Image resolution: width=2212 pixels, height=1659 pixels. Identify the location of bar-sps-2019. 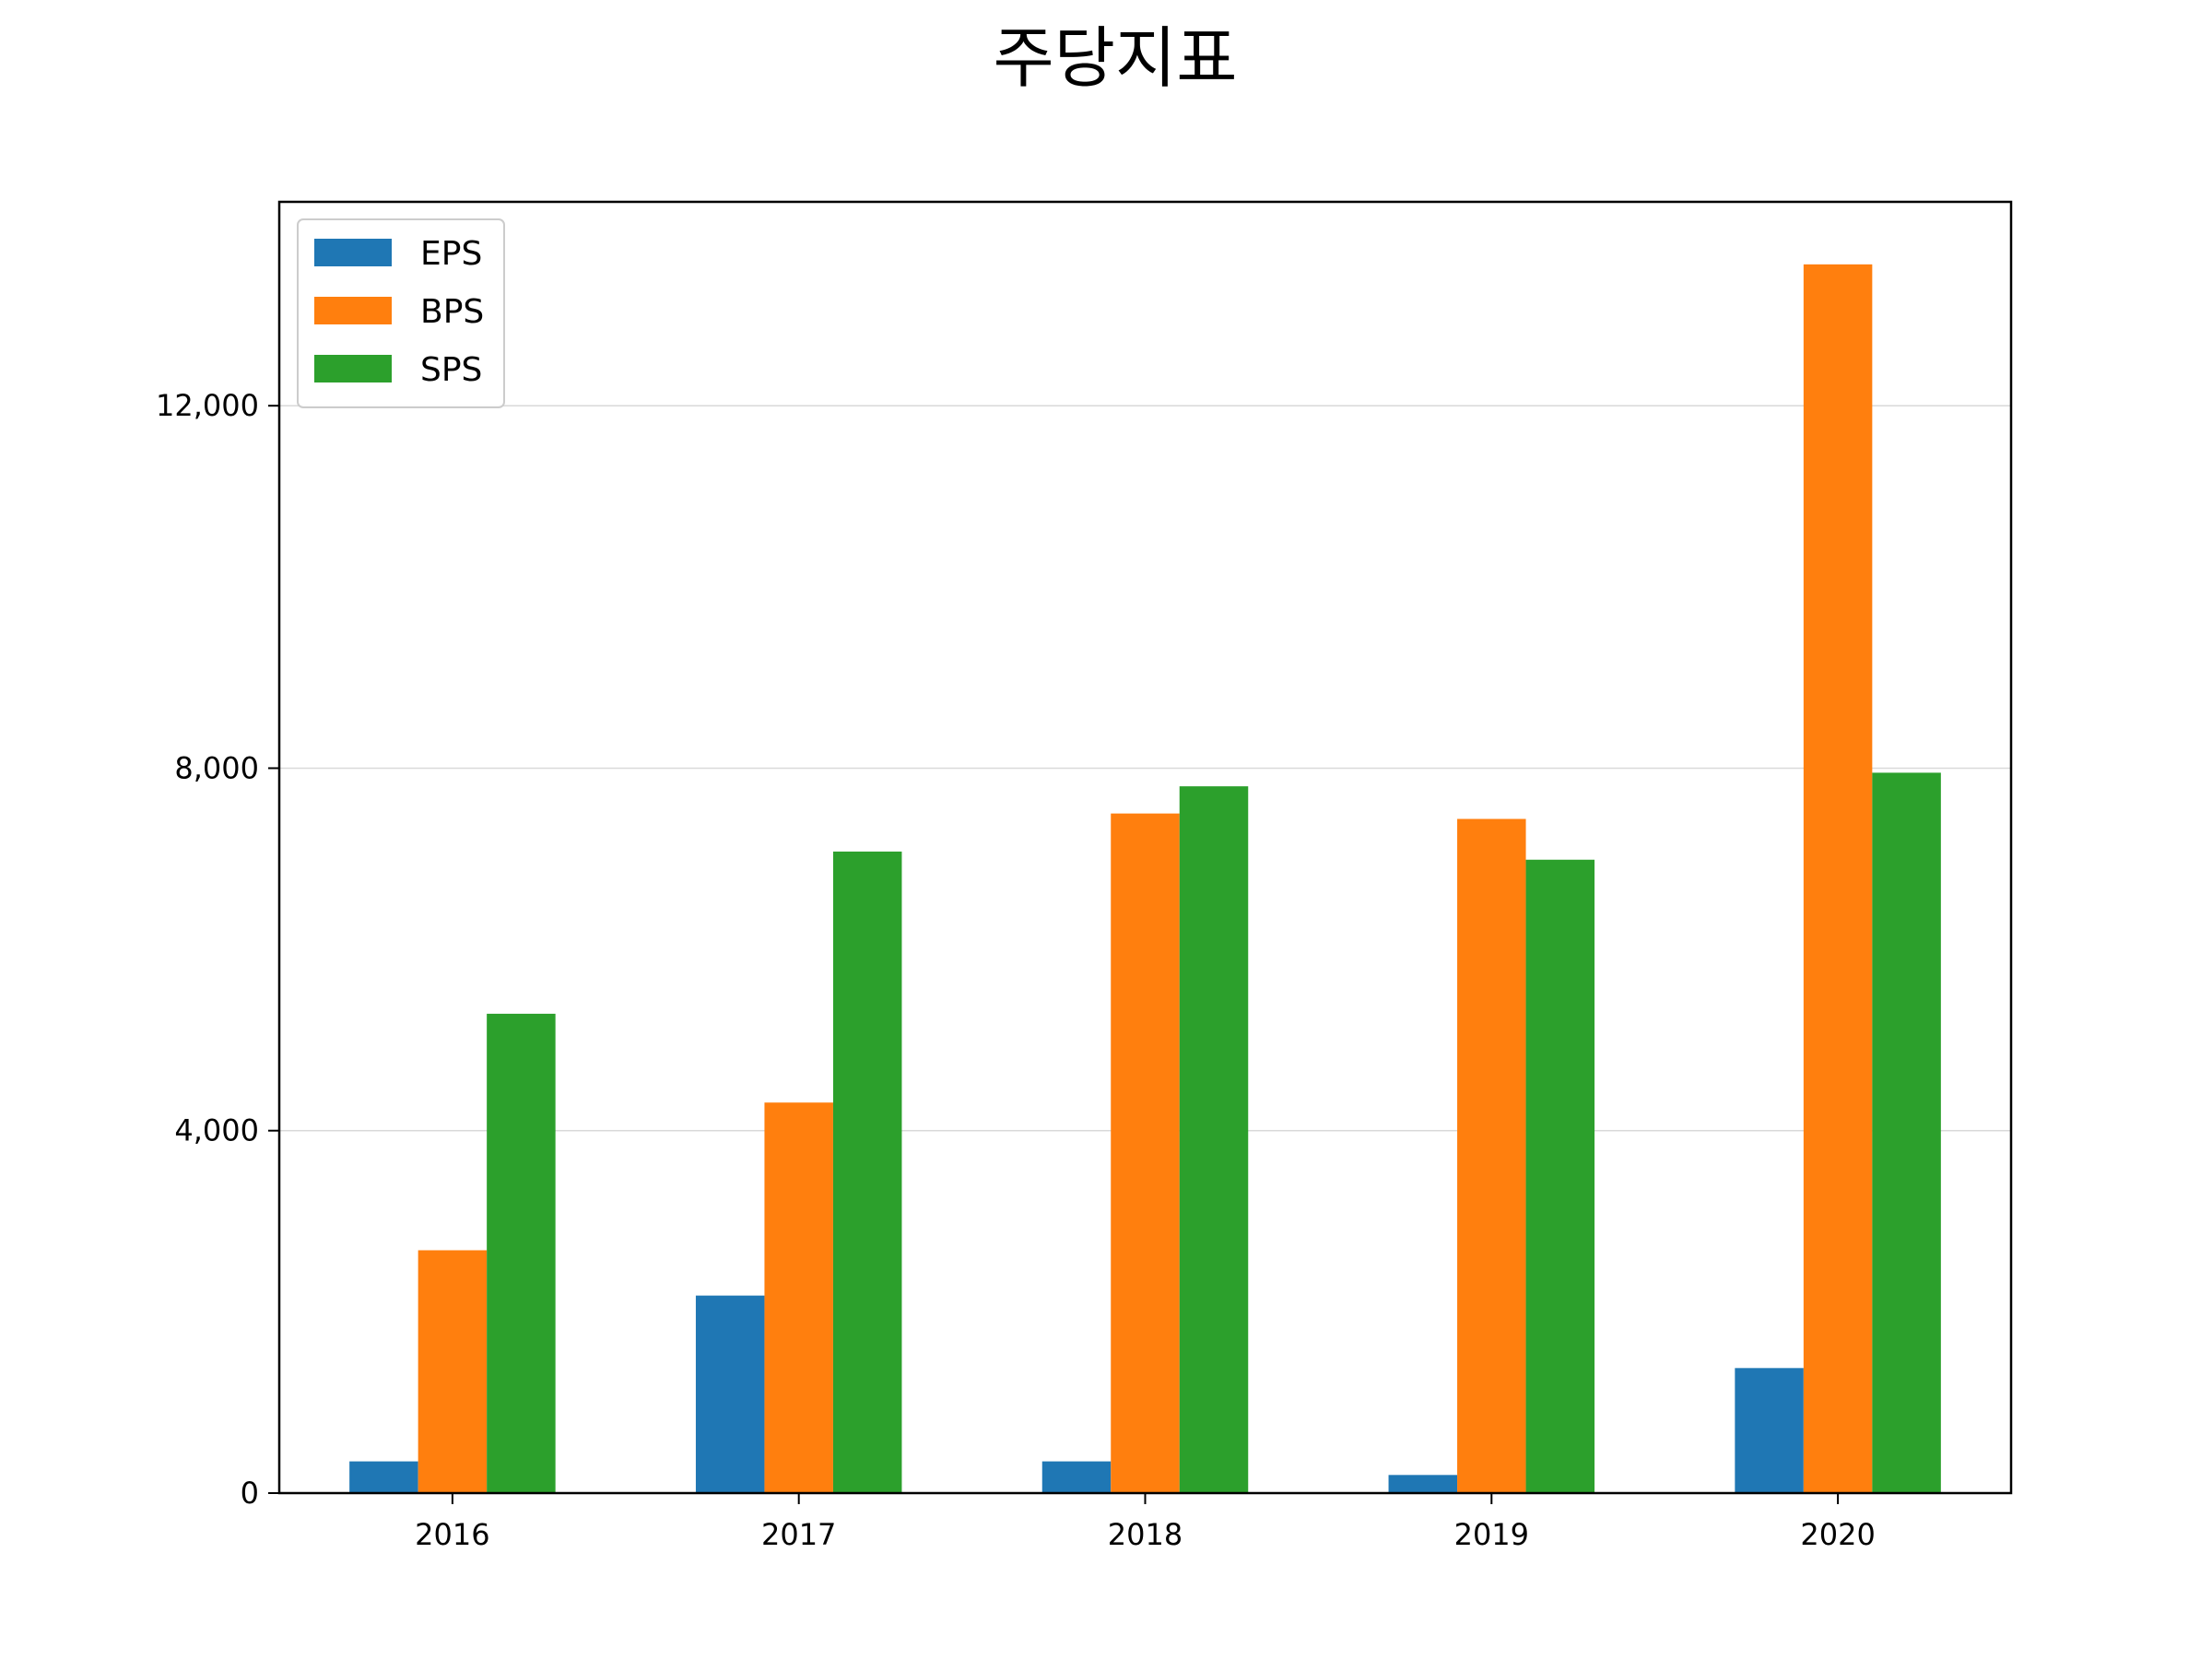
(1560, 1176).